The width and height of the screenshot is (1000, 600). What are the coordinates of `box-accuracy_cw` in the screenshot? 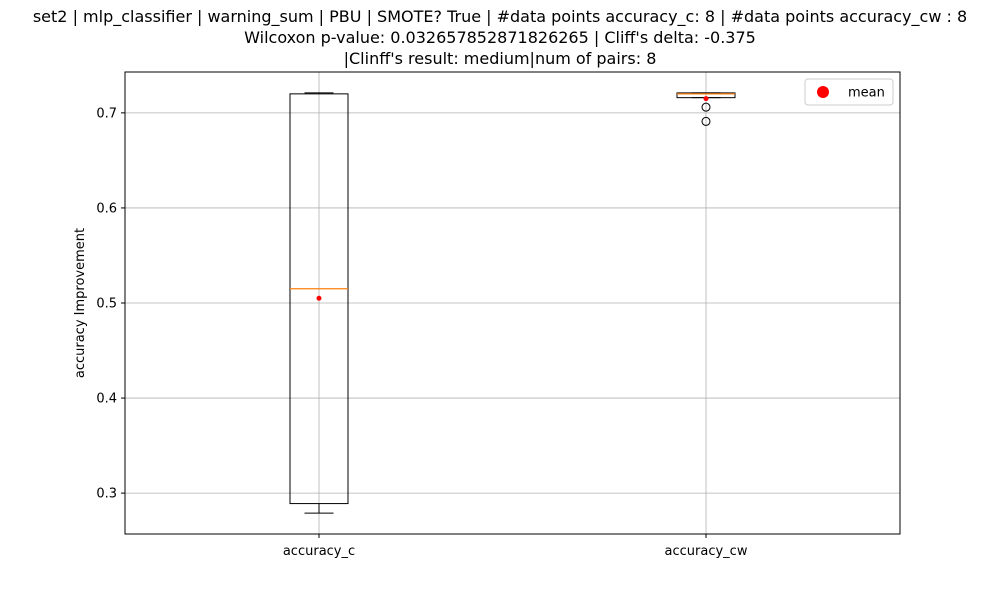 It's located at (706, 109).